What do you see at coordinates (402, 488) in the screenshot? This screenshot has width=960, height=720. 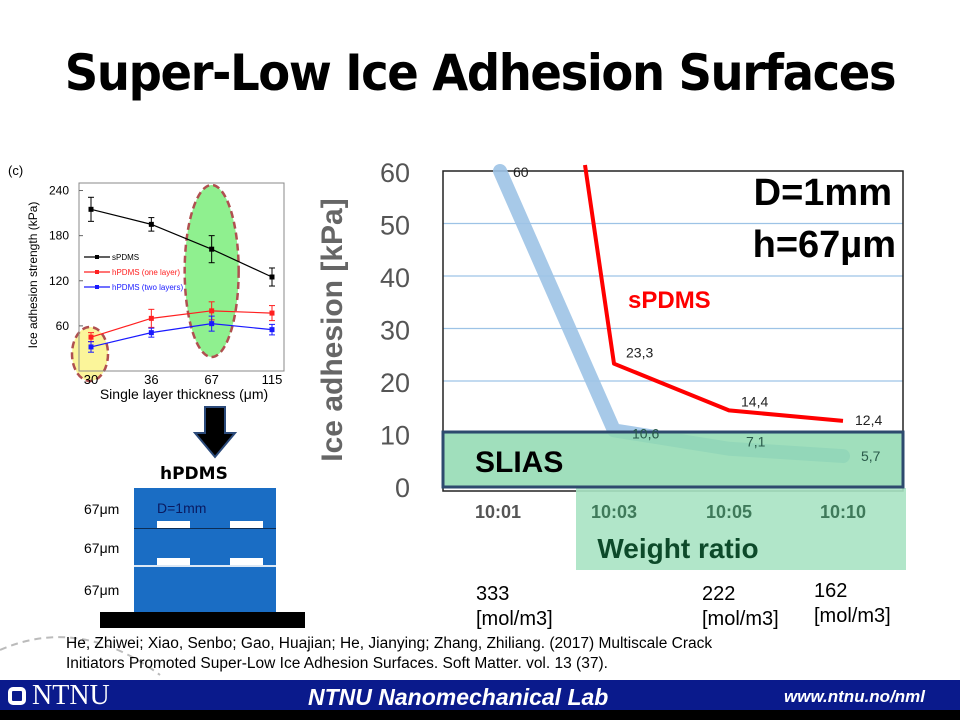 I see `ytick-label: 0` at bounding box center [402, 488].